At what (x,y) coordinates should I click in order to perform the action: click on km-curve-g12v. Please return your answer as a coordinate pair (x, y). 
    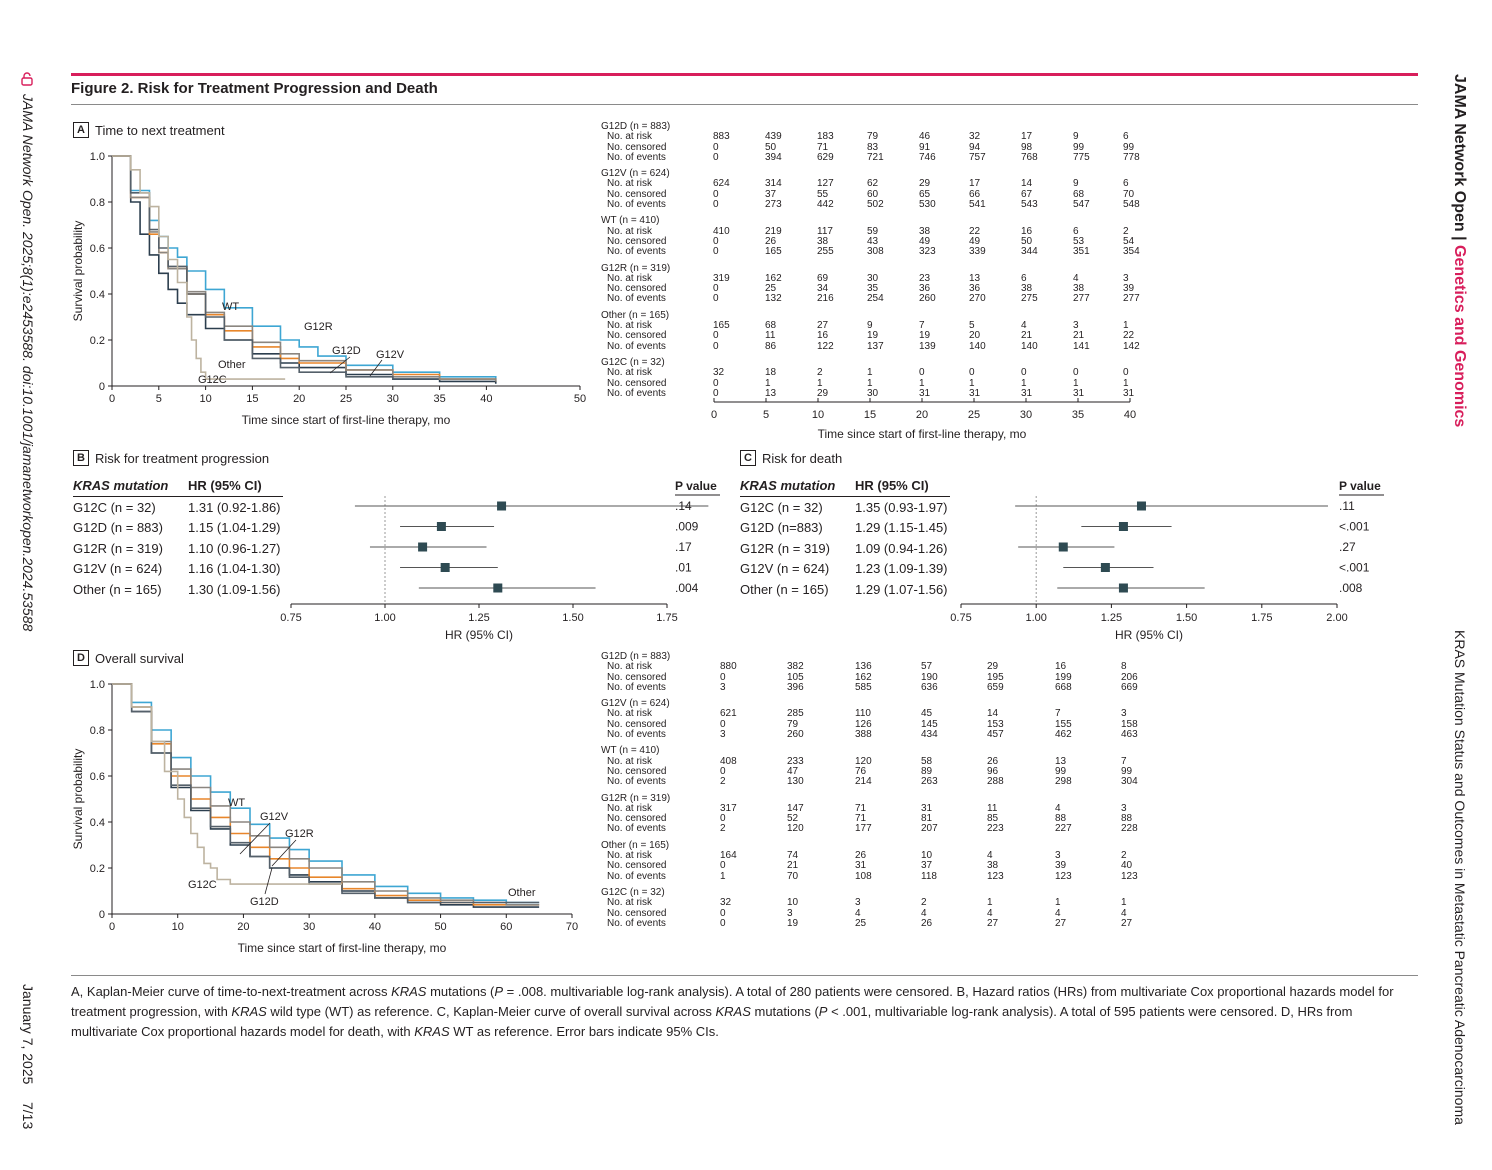
    Looking at the image, I should click on (326, 794).